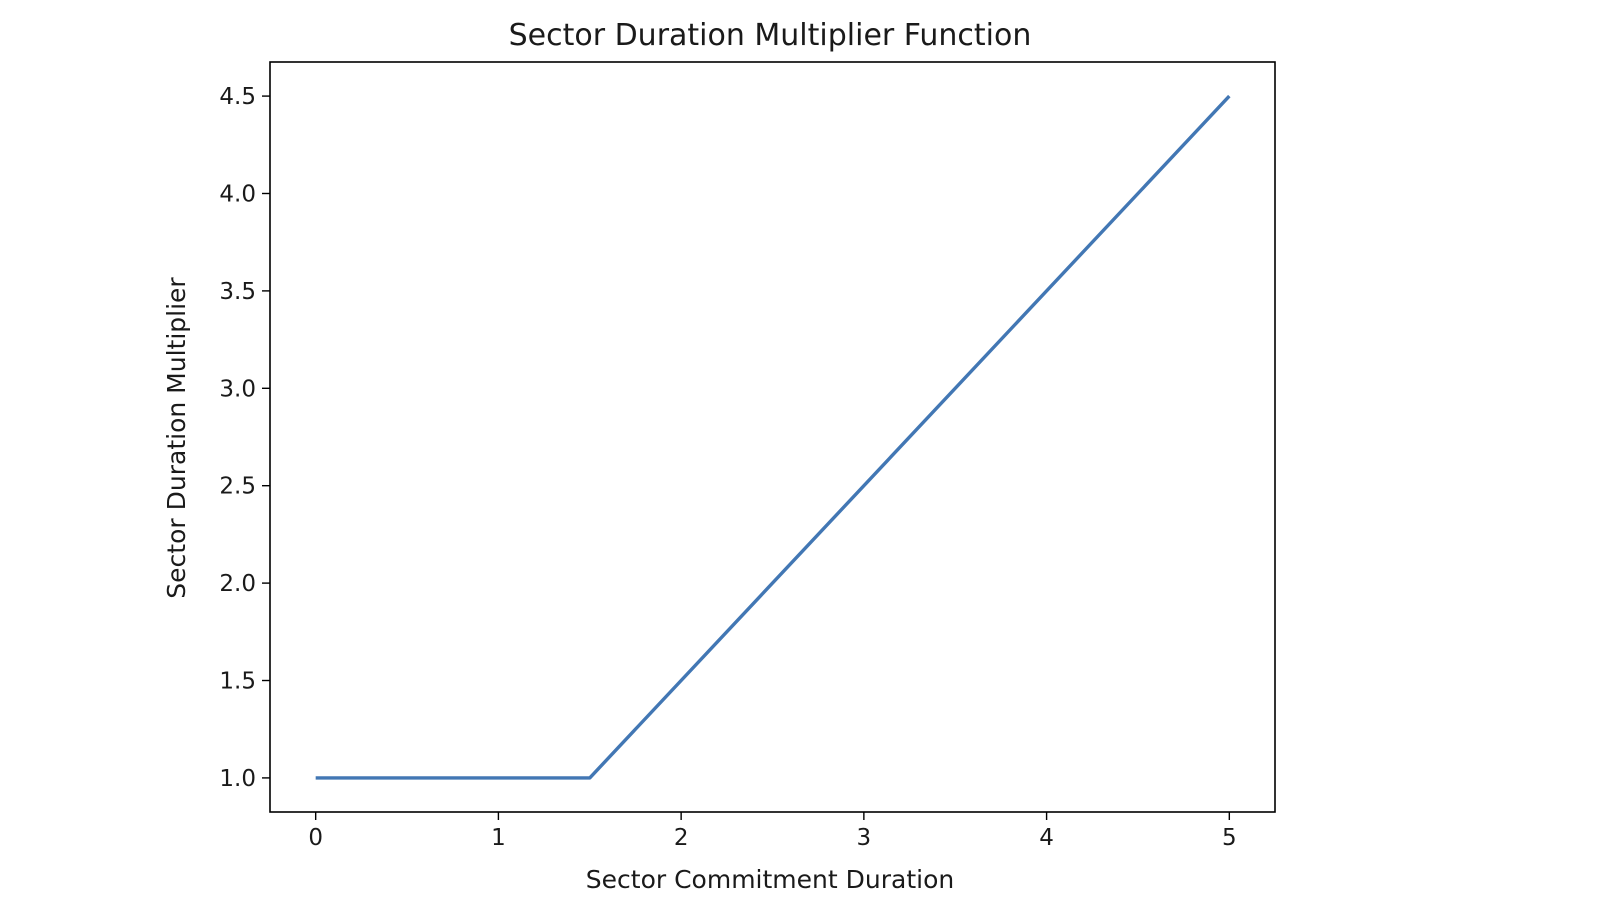  What do you see at coordinates (237, 389) in the screenshot?
I see `y-tick-label-4: 3.0` at bounding box center [237, 389].